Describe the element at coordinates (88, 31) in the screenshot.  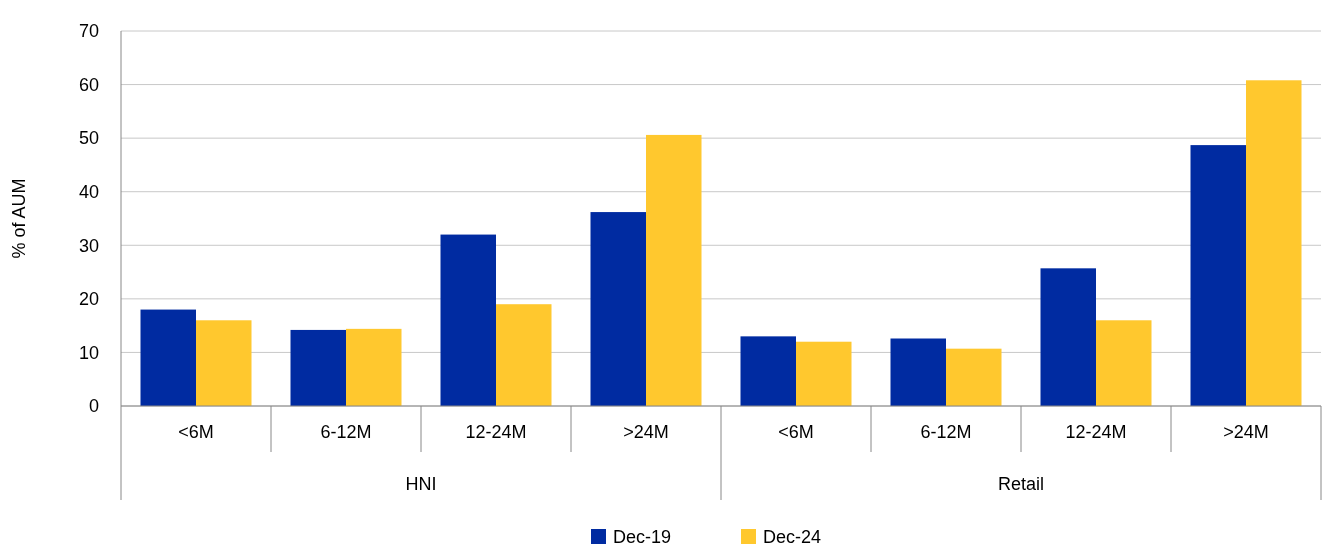
I see `y-tick-label: 70` at that location.